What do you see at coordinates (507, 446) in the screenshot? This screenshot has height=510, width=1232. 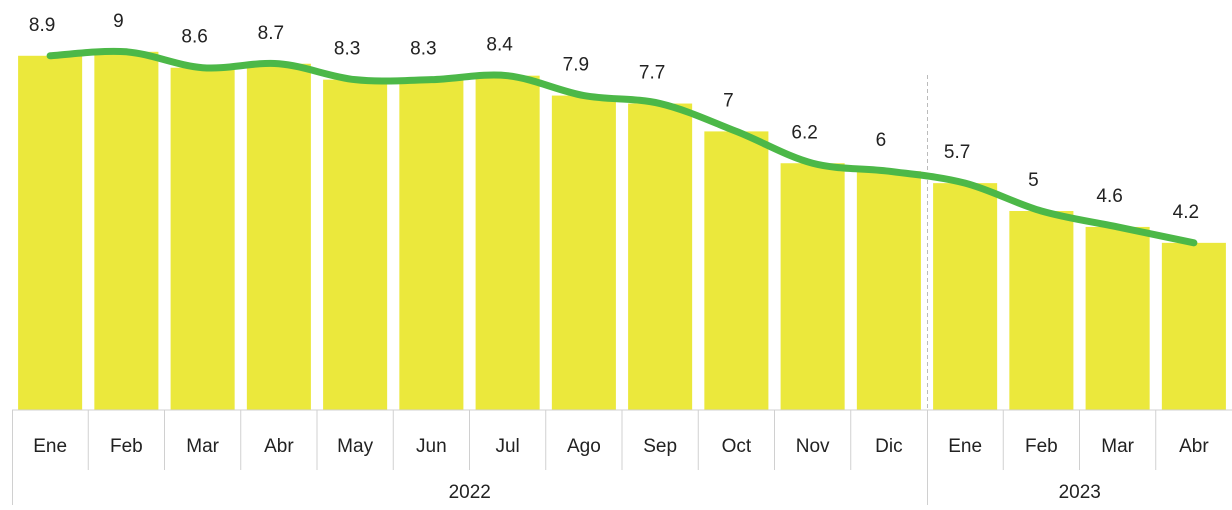 I see `x-tick-label: Jul` at bounding box center [507, 446].